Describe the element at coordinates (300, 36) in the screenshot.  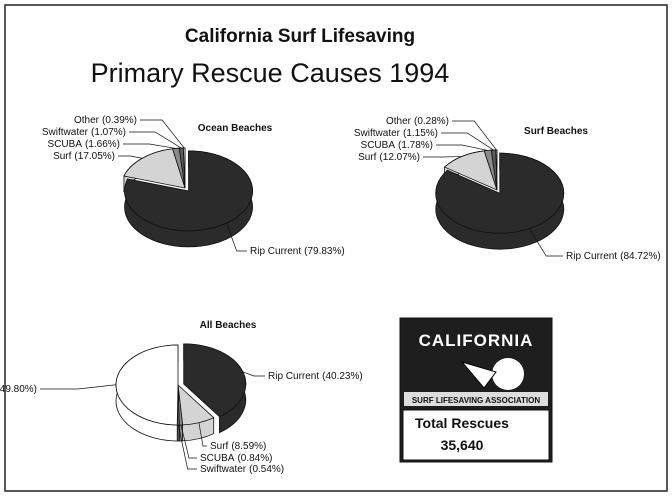
I see `slide-title: California Surf Lifesaving` at that location.